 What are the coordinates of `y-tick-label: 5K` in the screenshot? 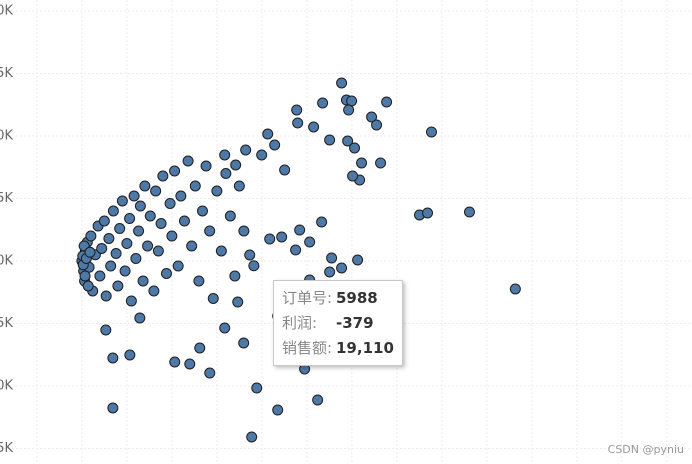 It's located at (6, 198).